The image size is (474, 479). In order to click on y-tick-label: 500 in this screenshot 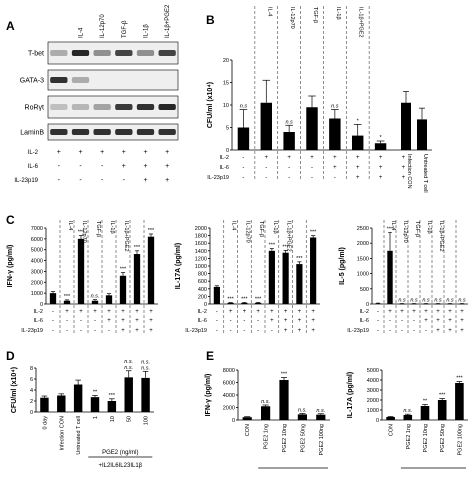, I will do `click(364, 290)`.